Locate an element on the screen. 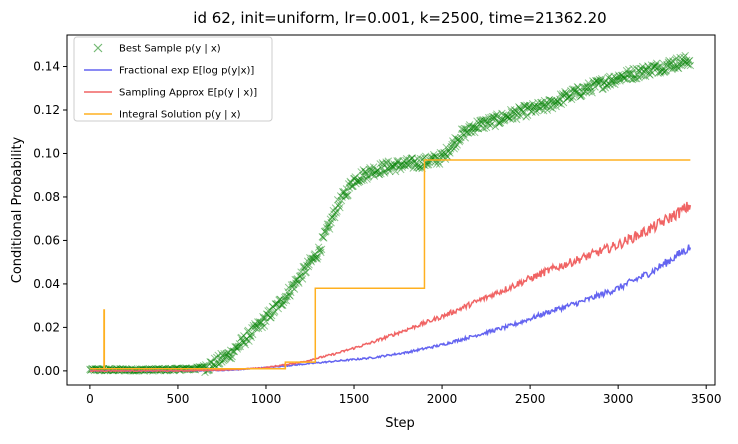 The height and width of the screenshot is (444, 738). y-tick-label: 0.06 is located at coordinates (46, 240).